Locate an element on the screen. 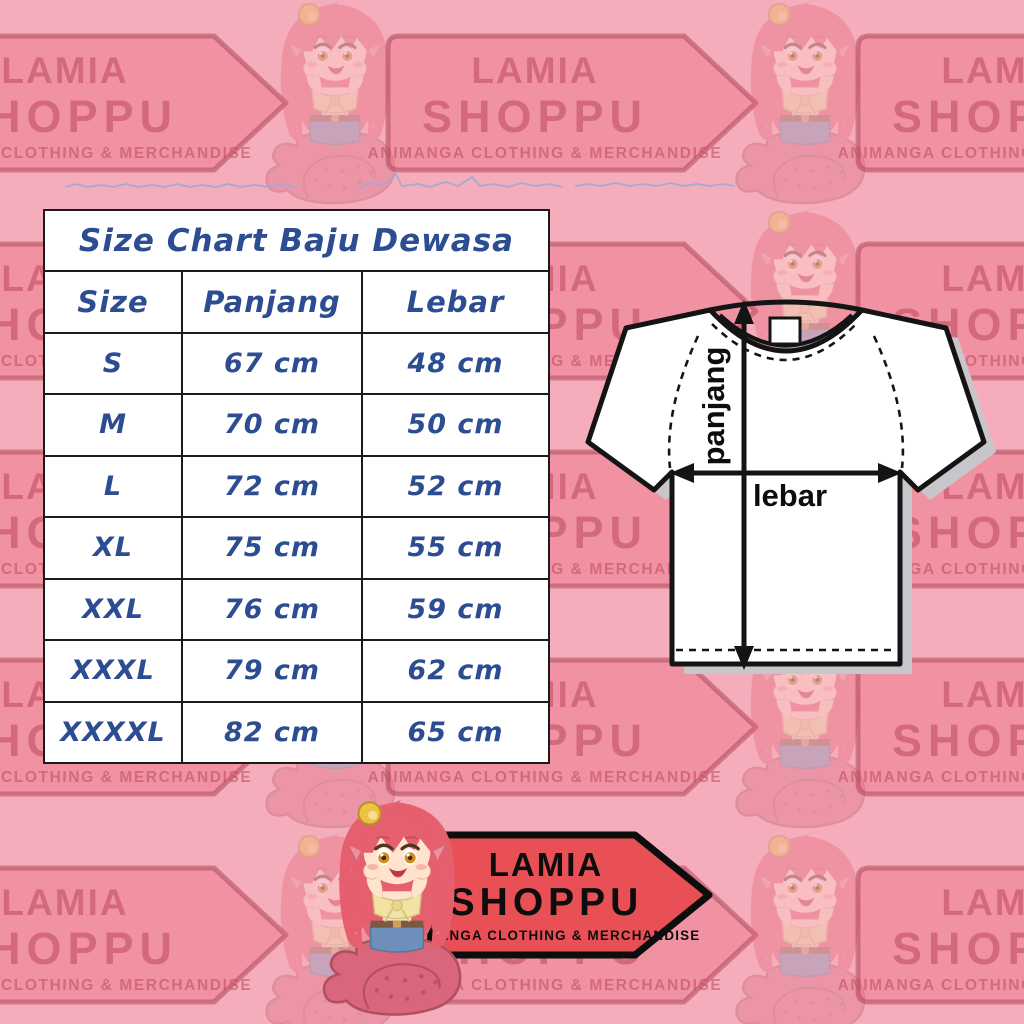 The height and width of the screenshot is (1024, 1024). right-armhole-dashes is located at coordinates (888, 402).